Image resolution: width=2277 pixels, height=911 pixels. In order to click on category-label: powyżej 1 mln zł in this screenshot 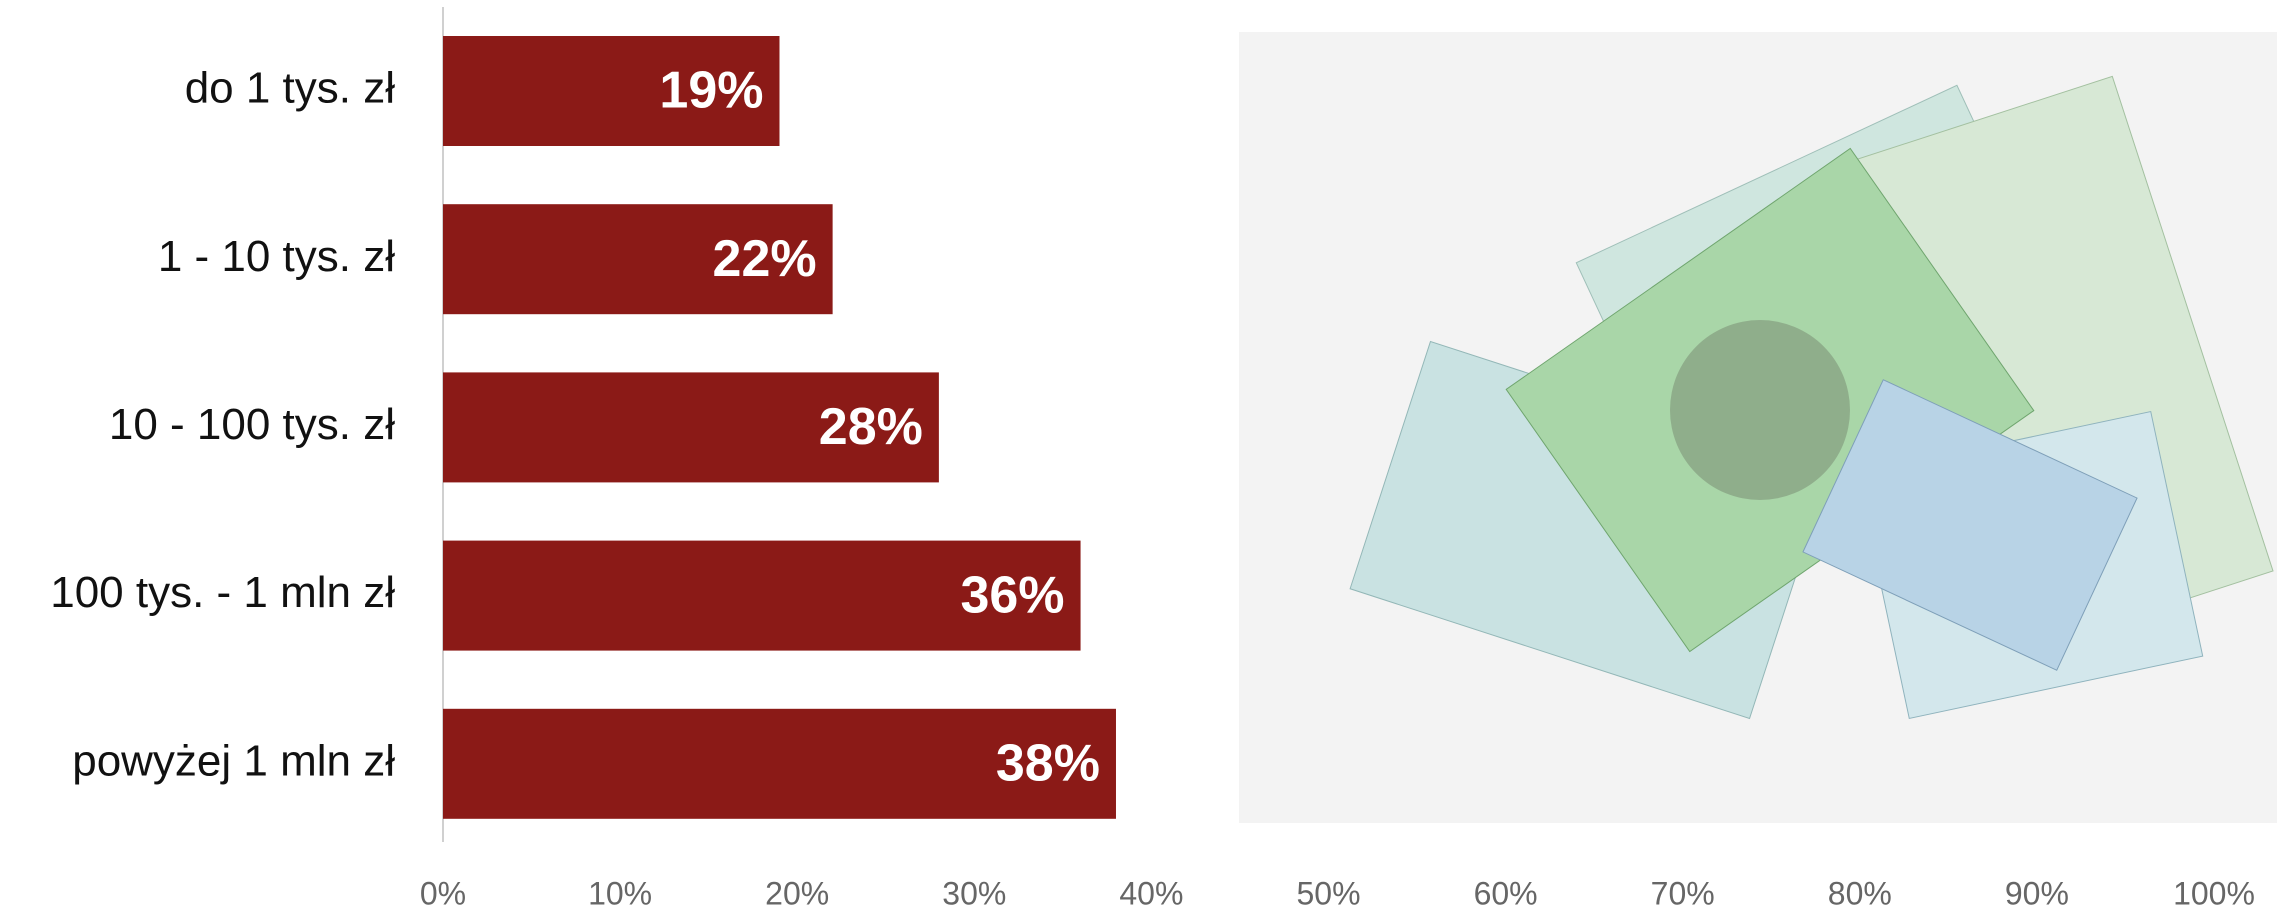, I will do `click(233, 760)`.